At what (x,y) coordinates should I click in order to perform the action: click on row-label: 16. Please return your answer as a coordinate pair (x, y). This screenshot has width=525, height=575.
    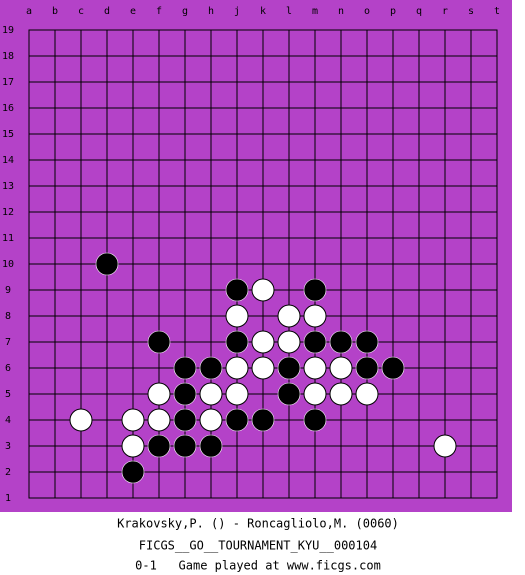
    Looking at the image, I should click on (8, 108).